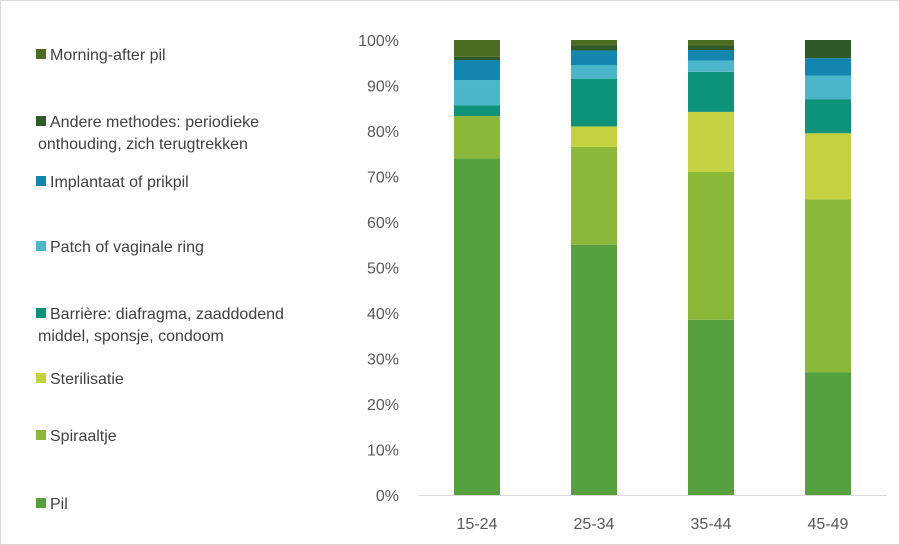  What do you see at coordinates (828, 524) in the screenshot?
I see `x-tick-label: 45-49` at bounding box center [828, 524].